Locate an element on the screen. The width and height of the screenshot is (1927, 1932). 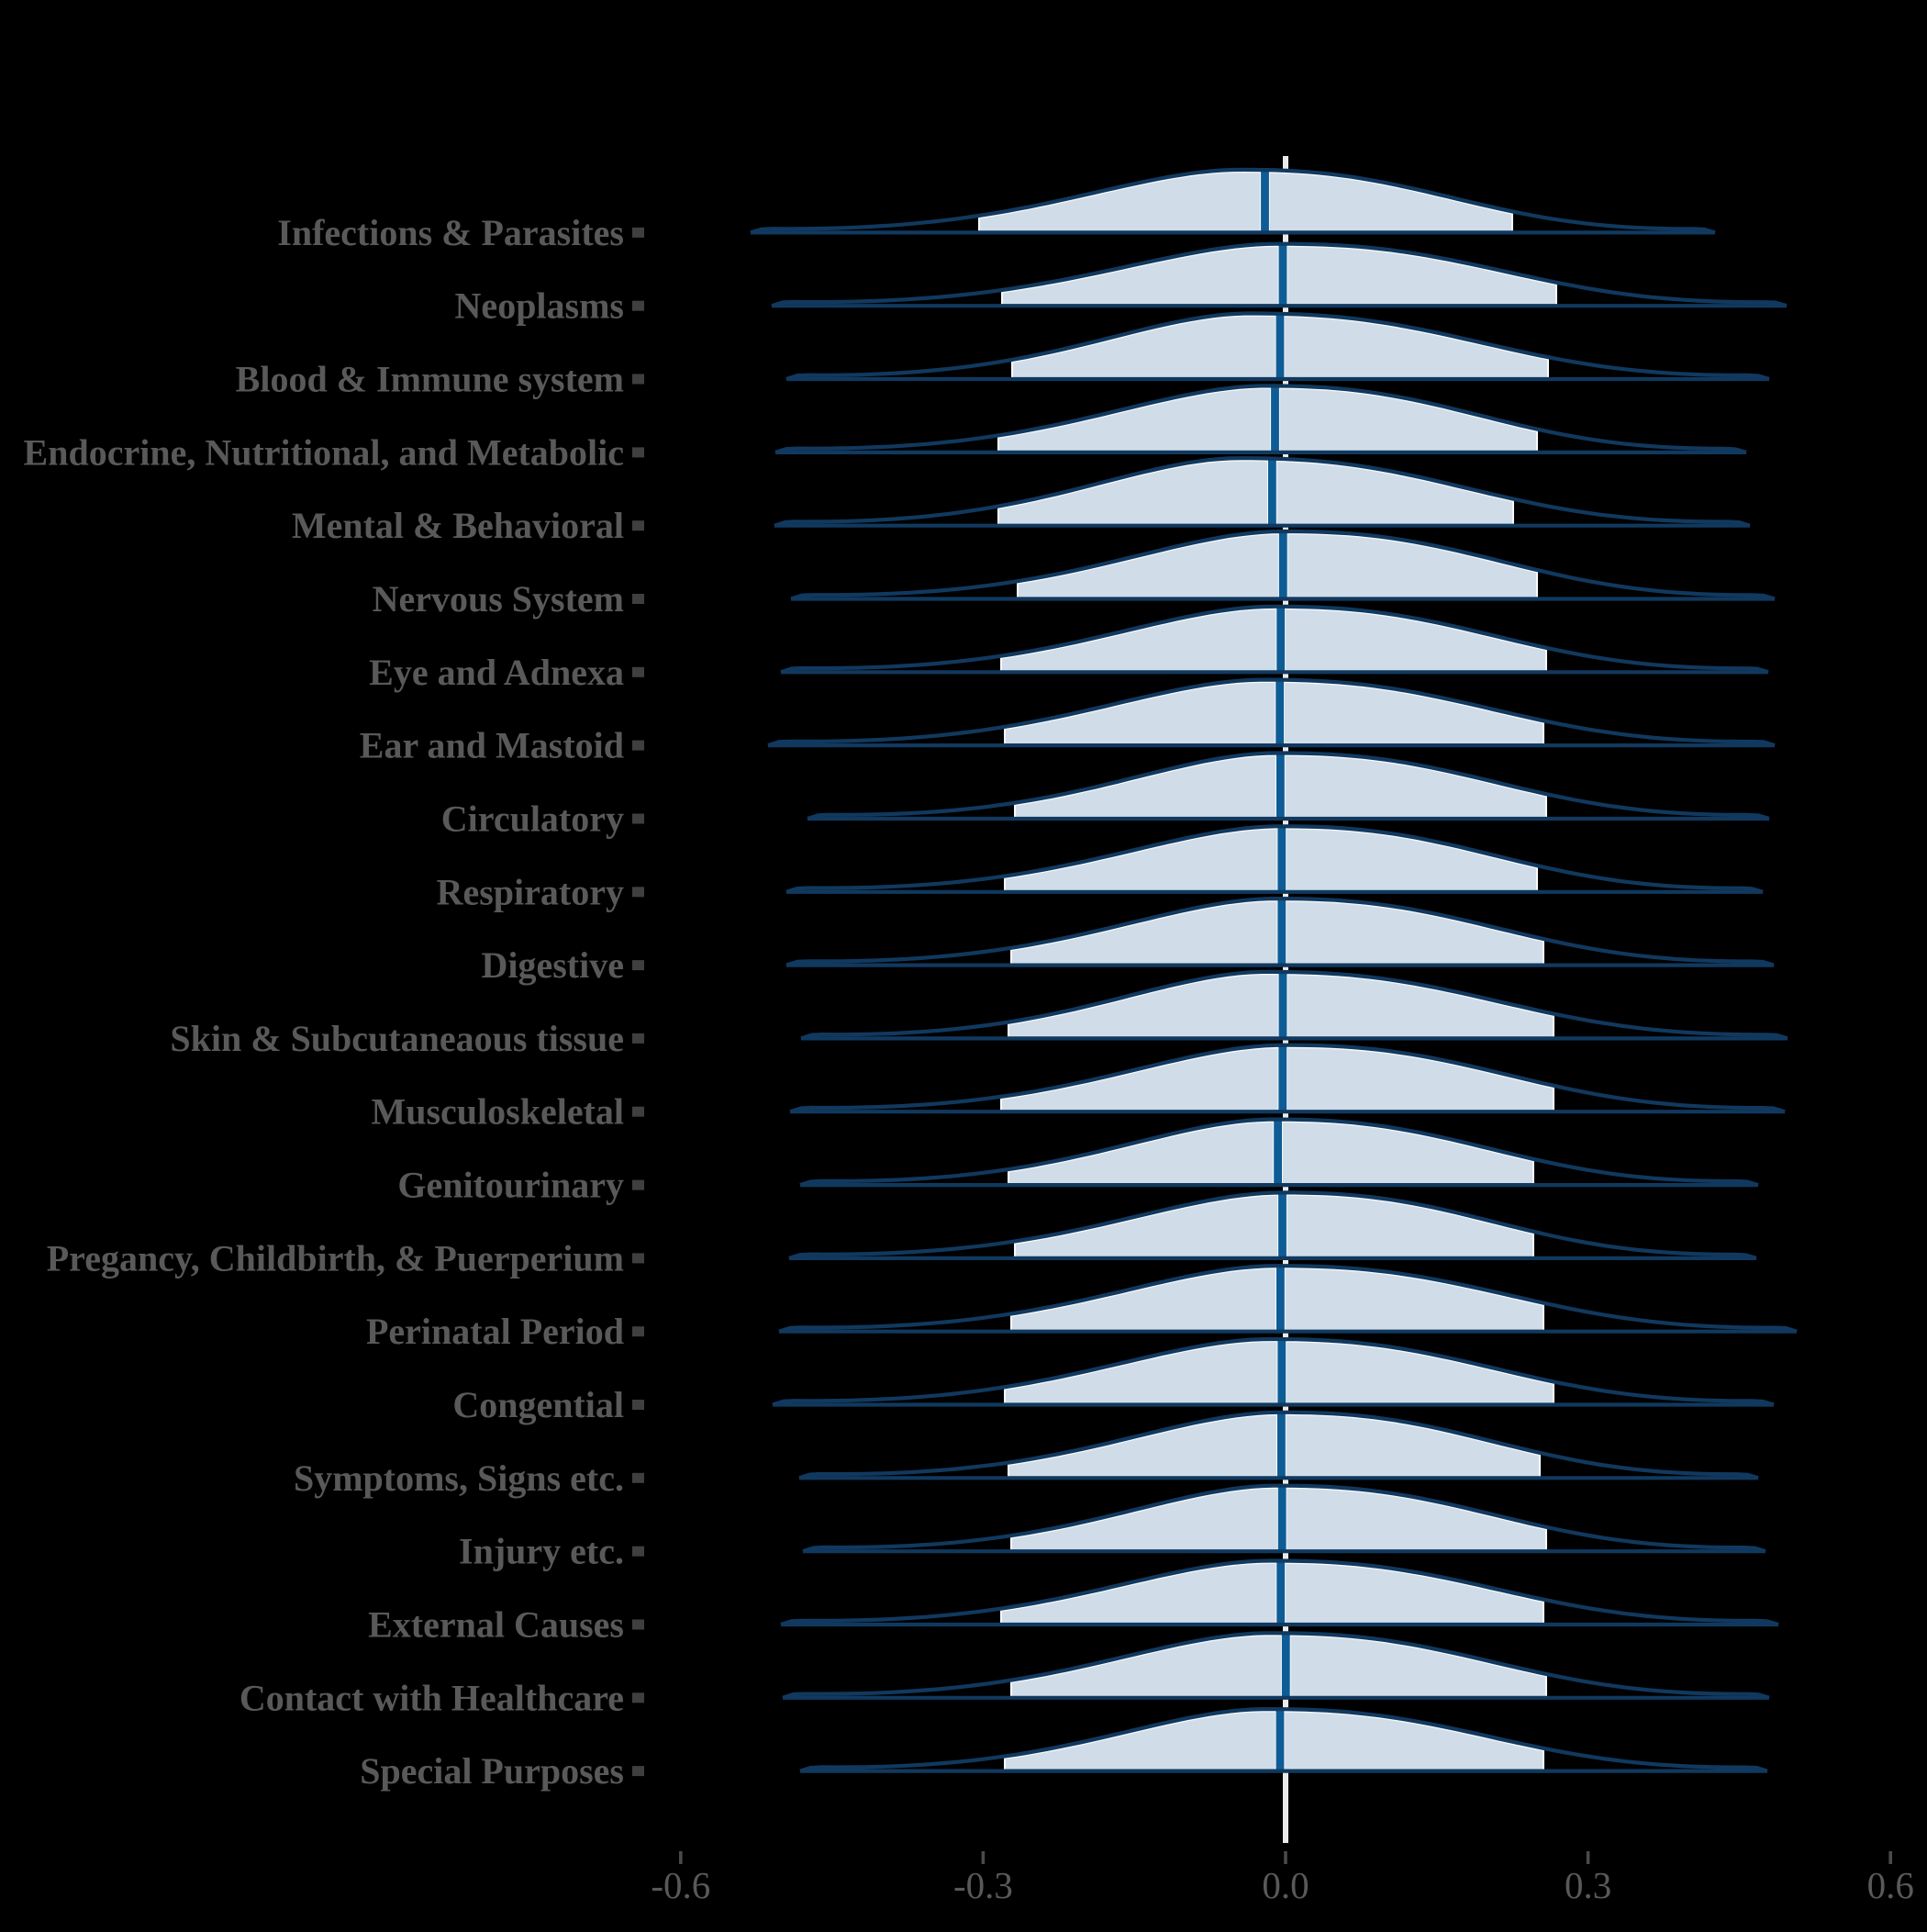
svg-text: Special Purposes is located at coordinates (492, 1771).